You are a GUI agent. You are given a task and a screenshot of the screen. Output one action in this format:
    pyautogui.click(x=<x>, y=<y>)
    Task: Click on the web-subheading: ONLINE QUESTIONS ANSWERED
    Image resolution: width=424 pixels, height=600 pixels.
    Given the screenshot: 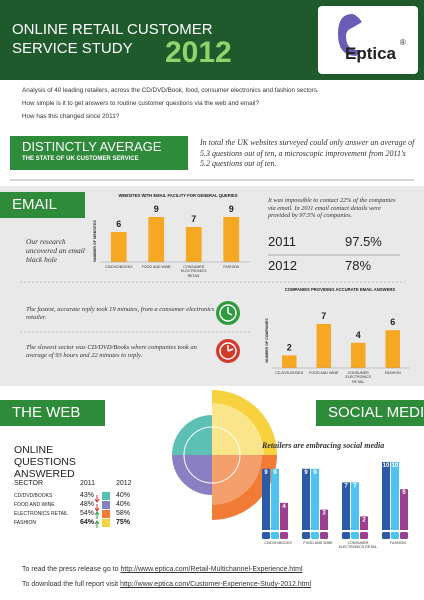 What is the action you would take?
    pyautogui.click(x=45, y=462)
    